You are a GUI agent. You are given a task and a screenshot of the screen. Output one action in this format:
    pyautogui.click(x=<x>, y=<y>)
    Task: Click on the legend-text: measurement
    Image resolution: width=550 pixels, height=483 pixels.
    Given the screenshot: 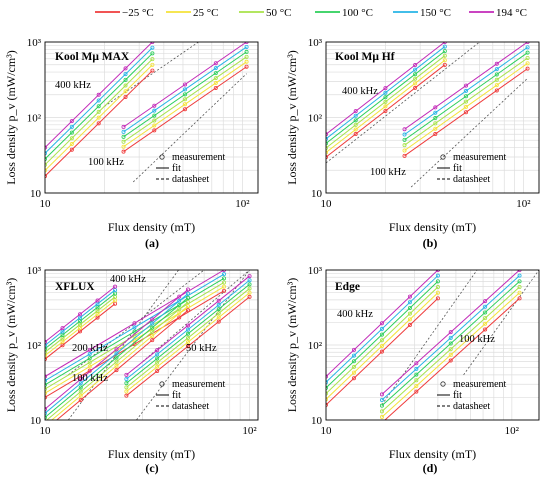 What is the action you would take?
    pyautogui.click(x=480, y=384)
    